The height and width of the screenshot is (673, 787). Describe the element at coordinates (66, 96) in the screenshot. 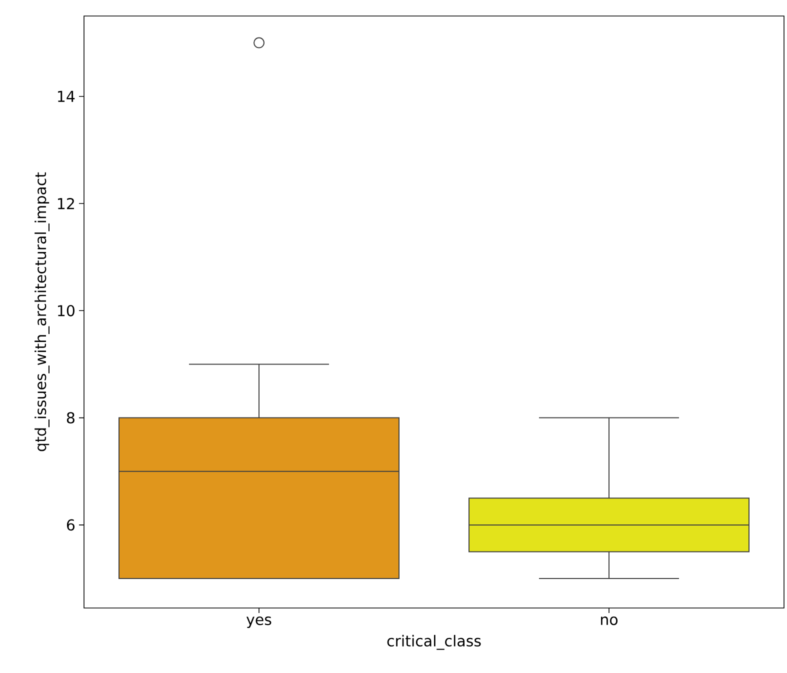

I see `y-tick-label: 14` at that location.